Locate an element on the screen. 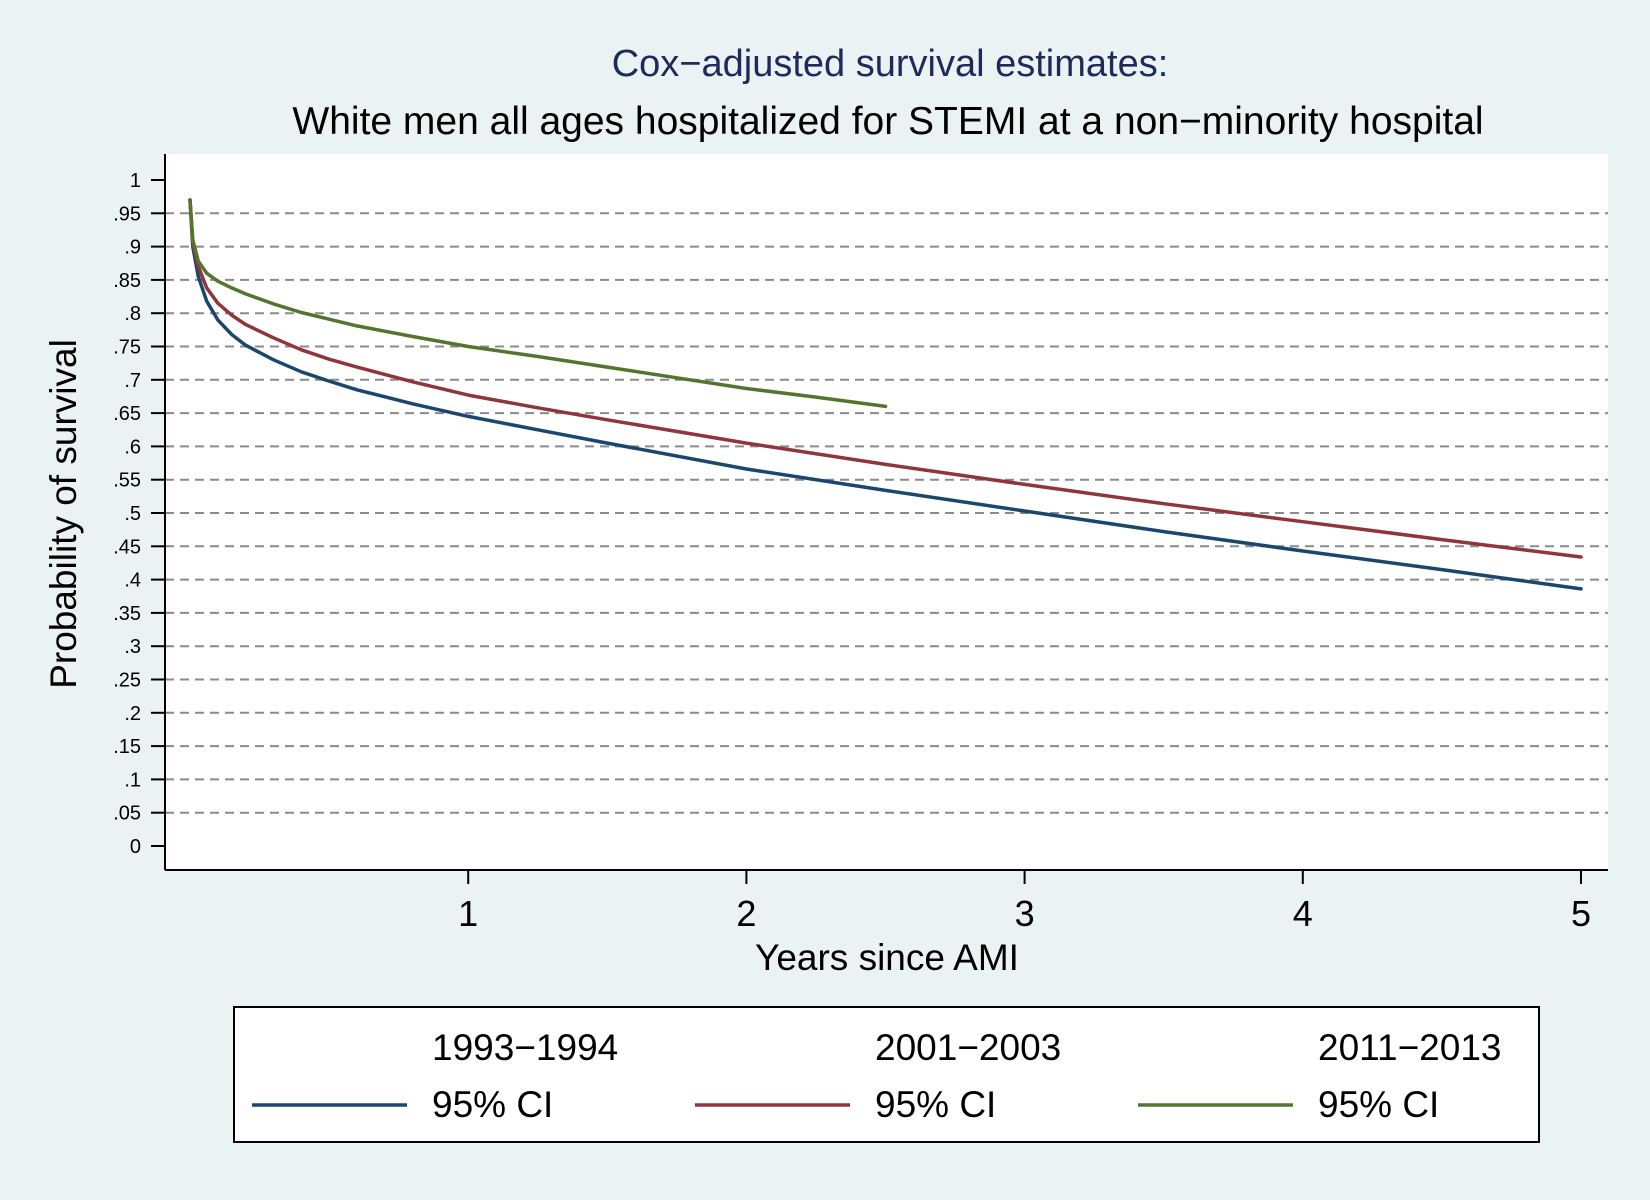 The image size is (1650, 1200). y-tick-label: .95 is located at coordinates (127, 214).